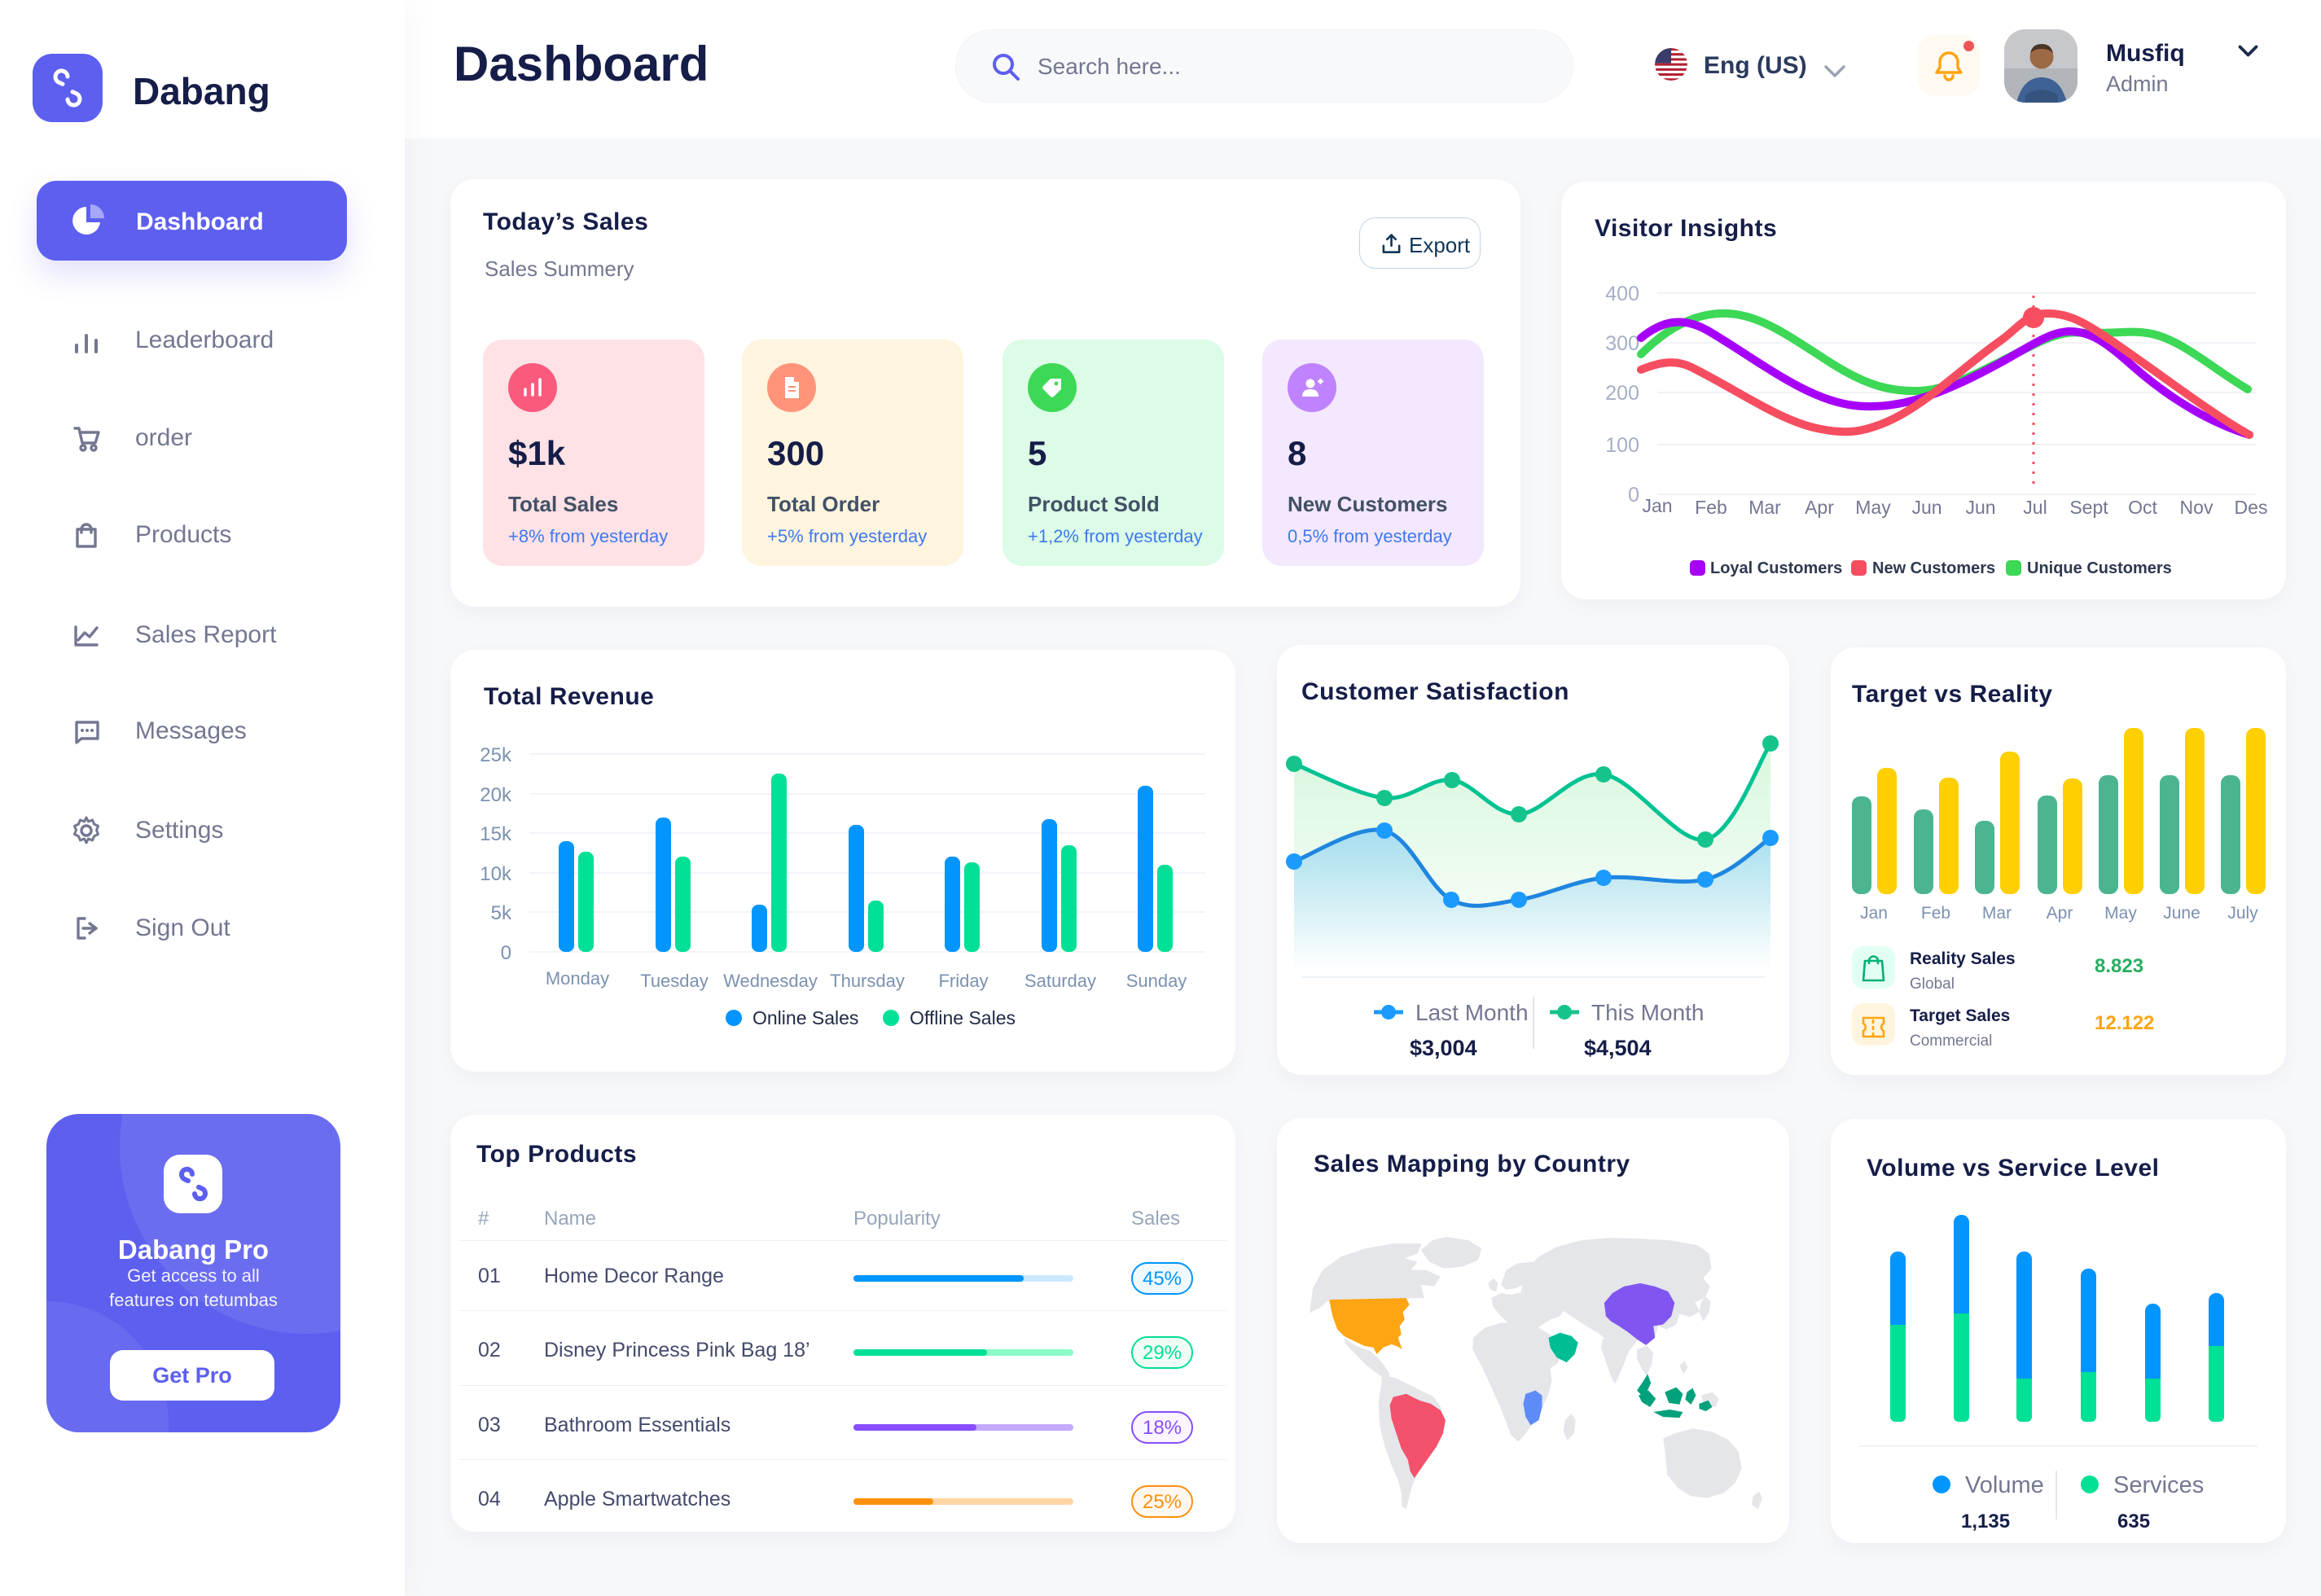 The width and height of the screenshot is (2321, 1596). What do you see at coordinates (496, 834) in the screenshot?
I see `svg-text: 15k` at bounding box center [496, 834].